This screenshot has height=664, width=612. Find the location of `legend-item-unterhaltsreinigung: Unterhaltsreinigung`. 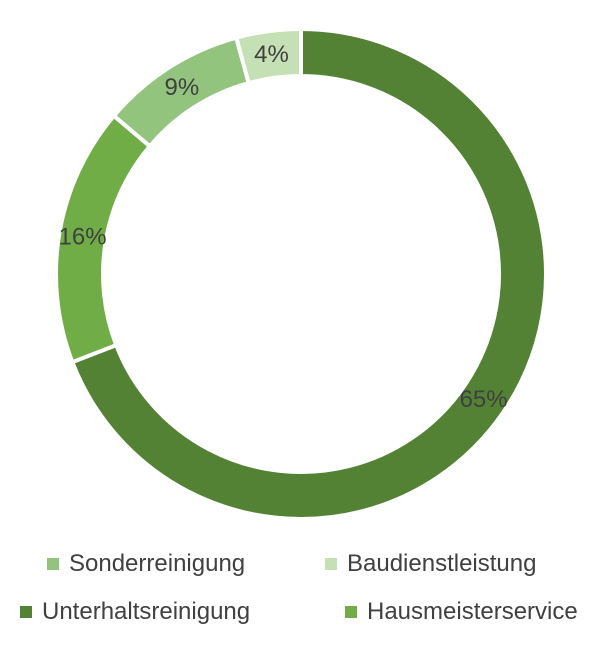

legend-item-unterhaltsreinigung: Unterhaltsreinigung is located at coordinates (135, 612).